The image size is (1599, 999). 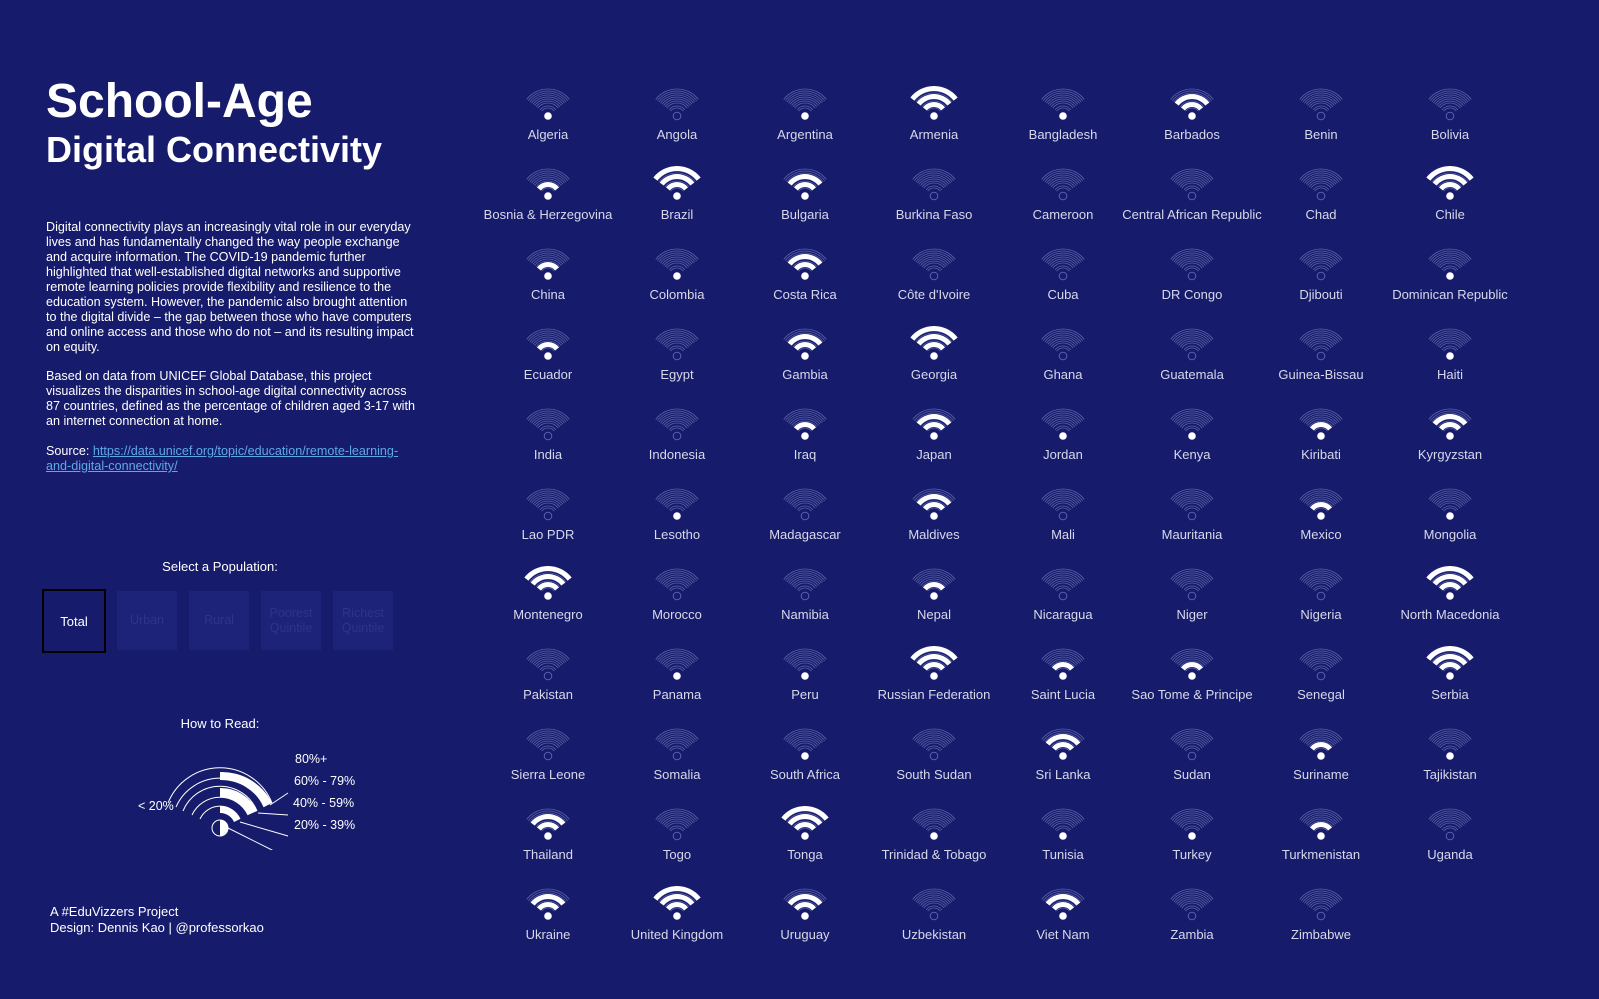 I want to click on credit-line-2: Design: Dennis Kao | @professorkao, so click(x=157, y=927).